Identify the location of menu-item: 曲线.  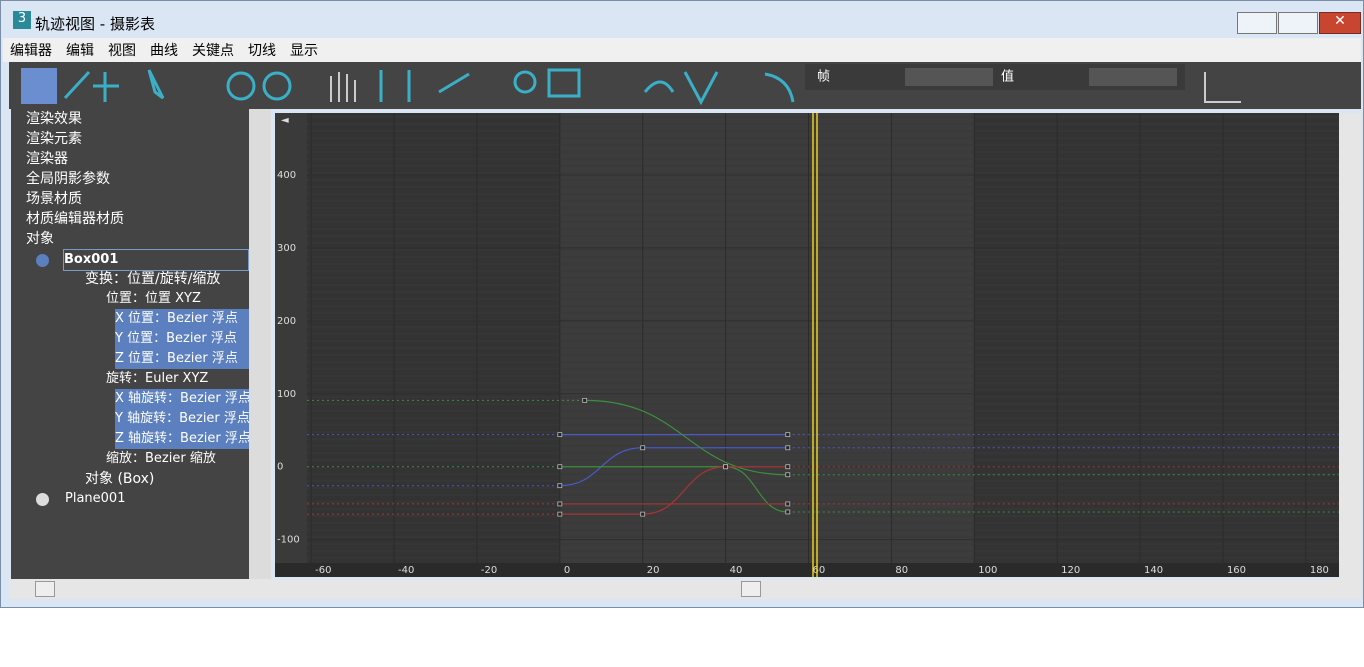
(164, 51).